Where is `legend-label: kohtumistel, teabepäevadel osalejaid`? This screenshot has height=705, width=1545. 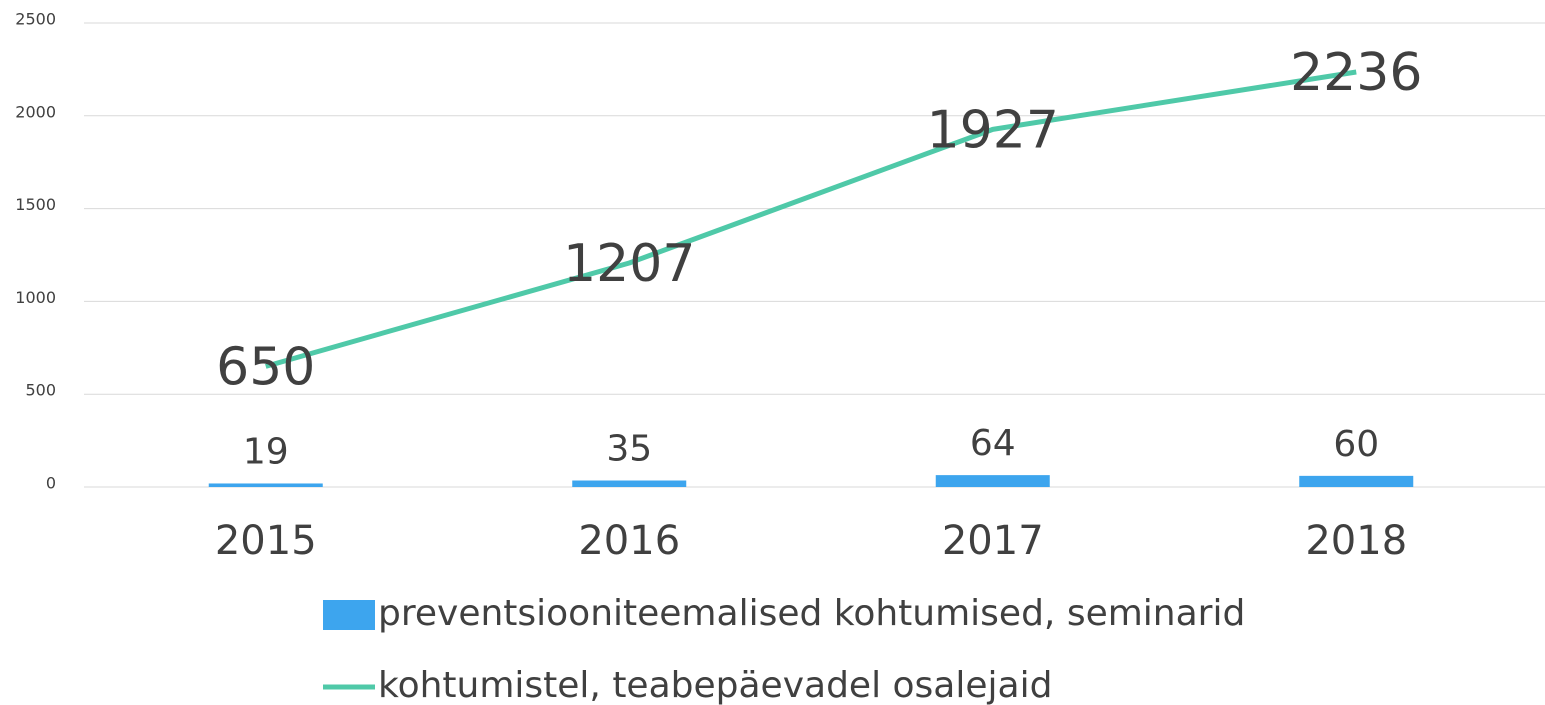 legend-label: kohtumistel, teabepäevadel osalejaid is located at coordinates (715, 685).